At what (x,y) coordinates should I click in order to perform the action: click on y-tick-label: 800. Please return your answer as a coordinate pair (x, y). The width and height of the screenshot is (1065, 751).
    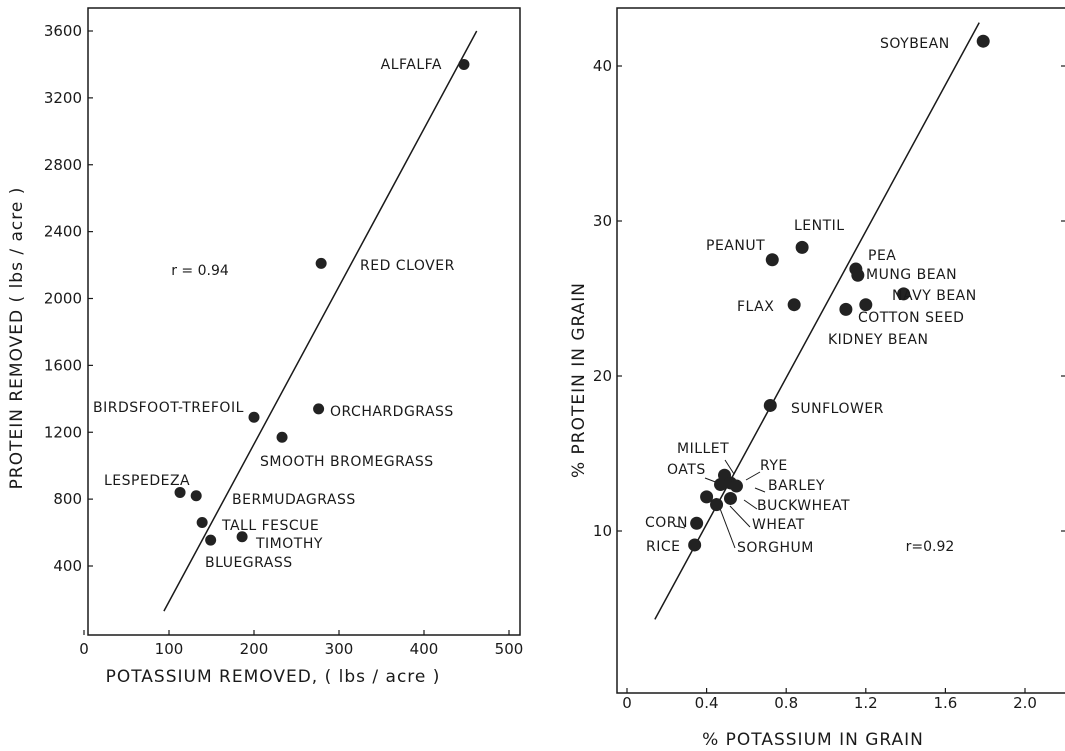
    Looking at the image, I should click on (67, 499).